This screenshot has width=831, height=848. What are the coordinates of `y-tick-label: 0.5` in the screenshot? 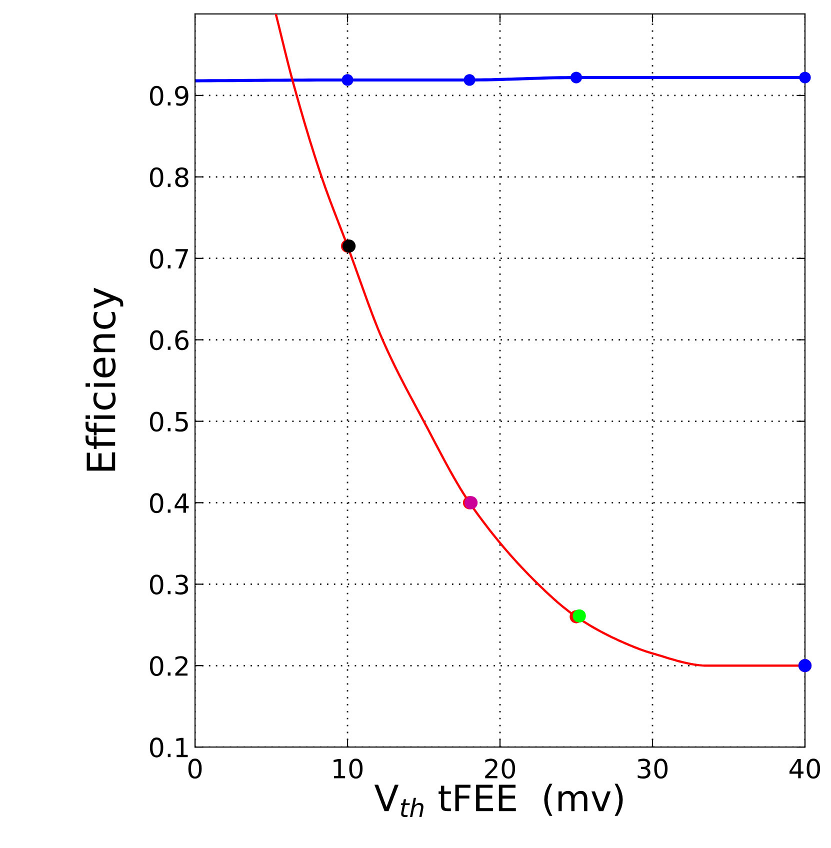 It's located at (169, 422).